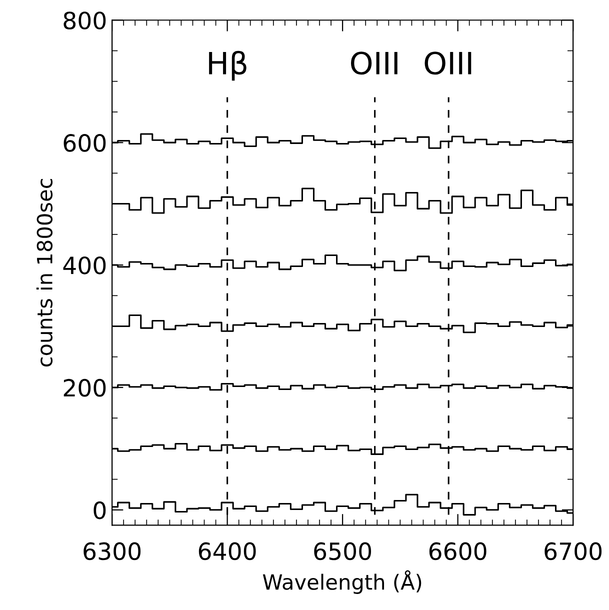  I want to click on x-tick-label: 6600, so click(457, 551).